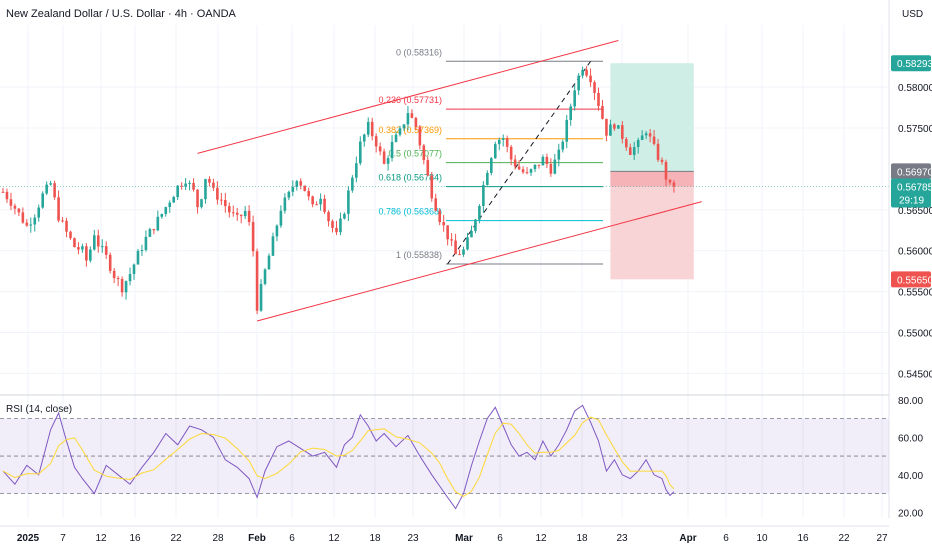 This screenshot has width=932, height=550. Describe the element at coordinates (914, 172) in the screenshot. I see `entry-price-badge-text: 0.56970` at that location.